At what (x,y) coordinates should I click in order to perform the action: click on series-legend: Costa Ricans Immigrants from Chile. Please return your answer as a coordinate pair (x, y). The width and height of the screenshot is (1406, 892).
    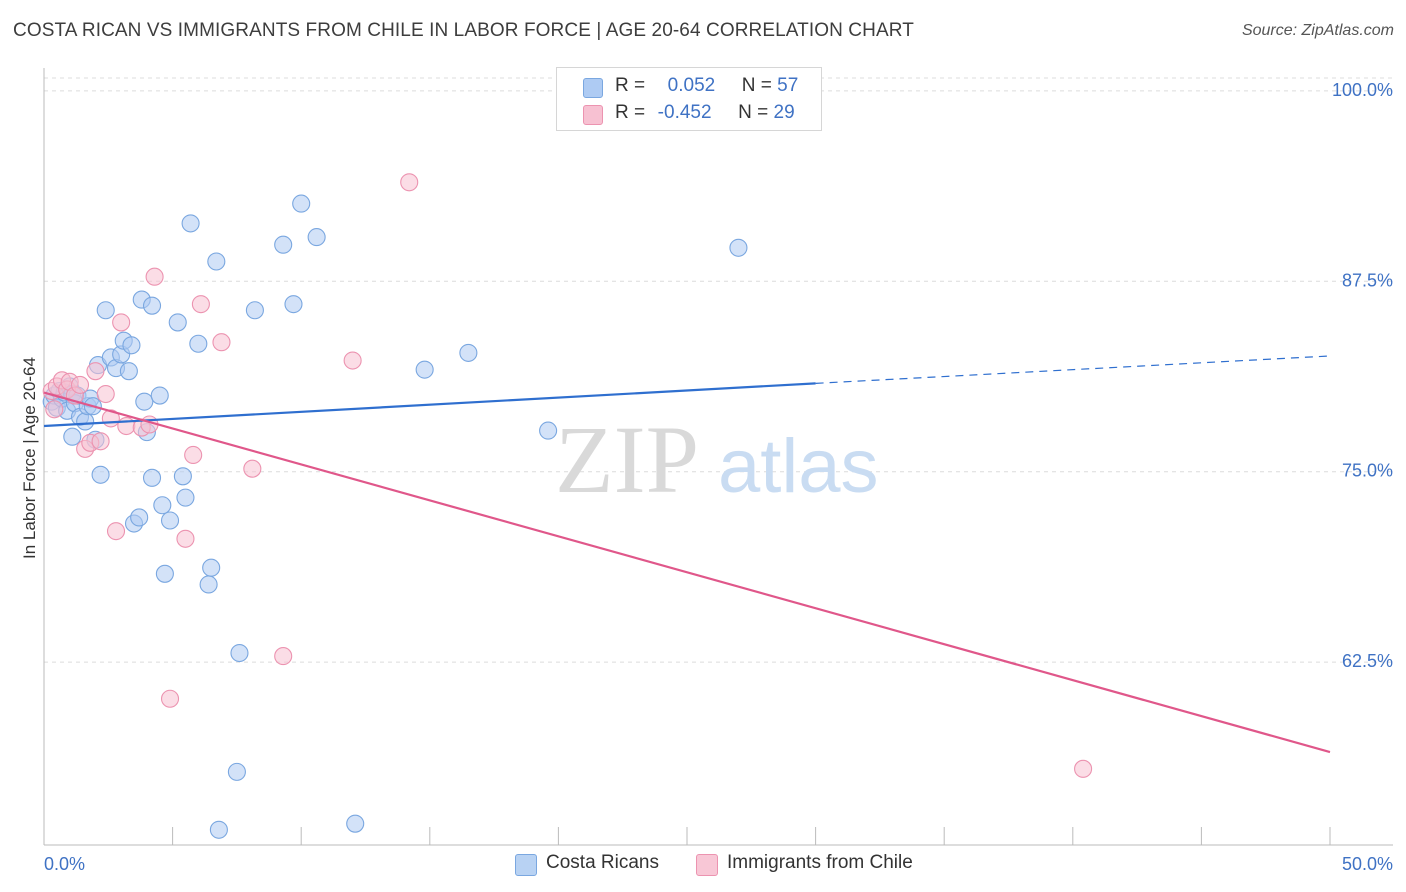
    Looking at the image, I should click on (703, 865).